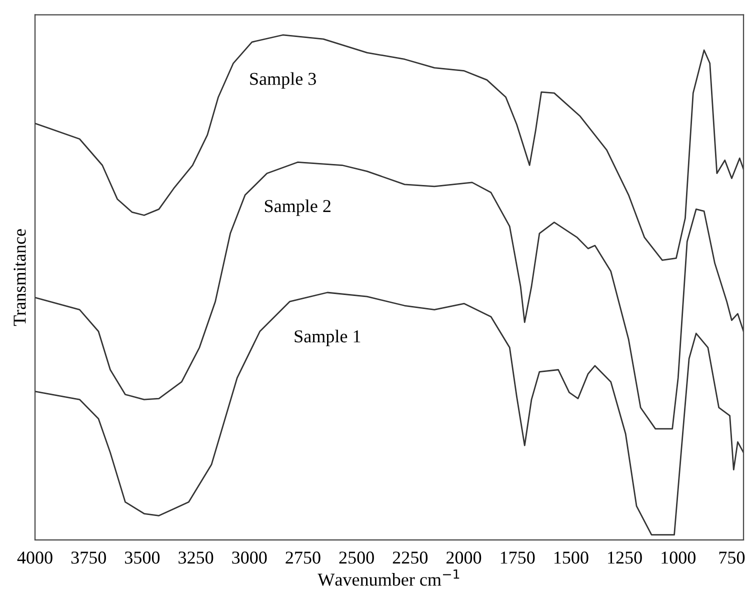  I want to click on x-tick-label: 3750, so click(88, 558).